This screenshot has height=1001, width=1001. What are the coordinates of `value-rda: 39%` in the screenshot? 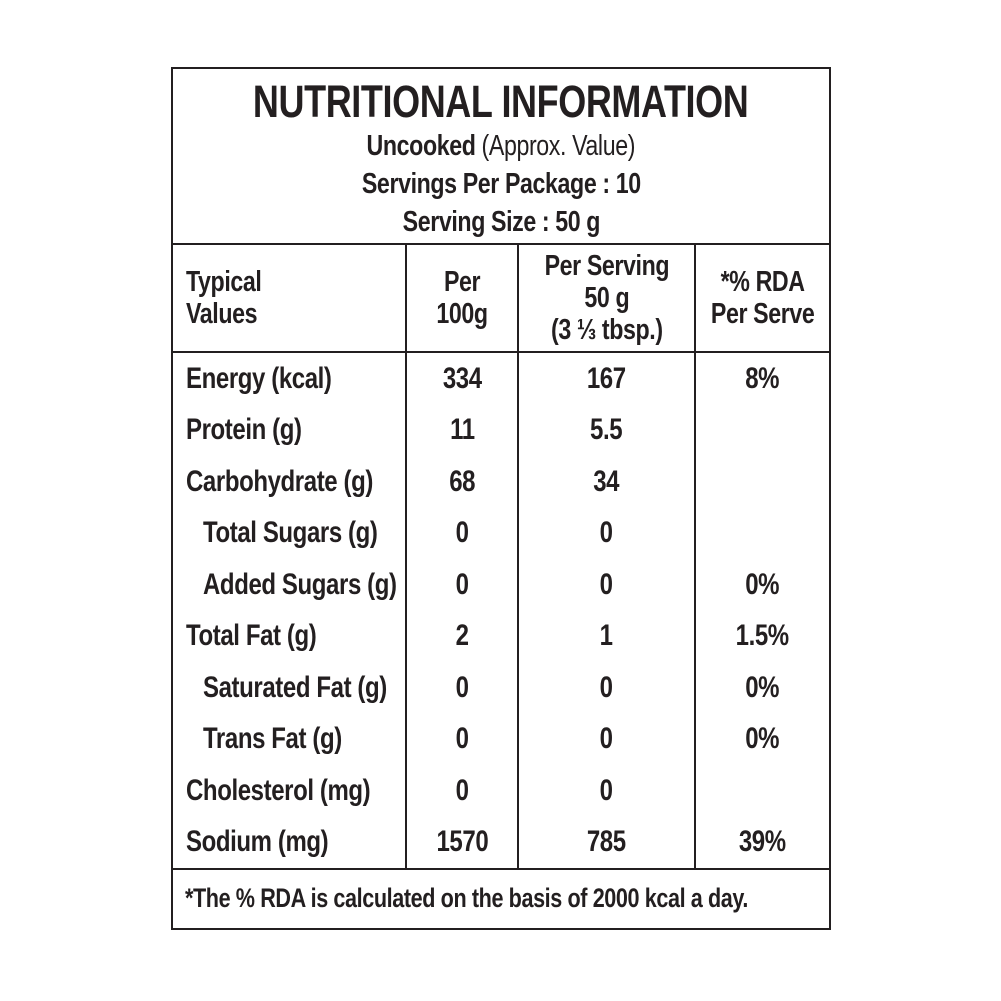 It's located at (761, 842).